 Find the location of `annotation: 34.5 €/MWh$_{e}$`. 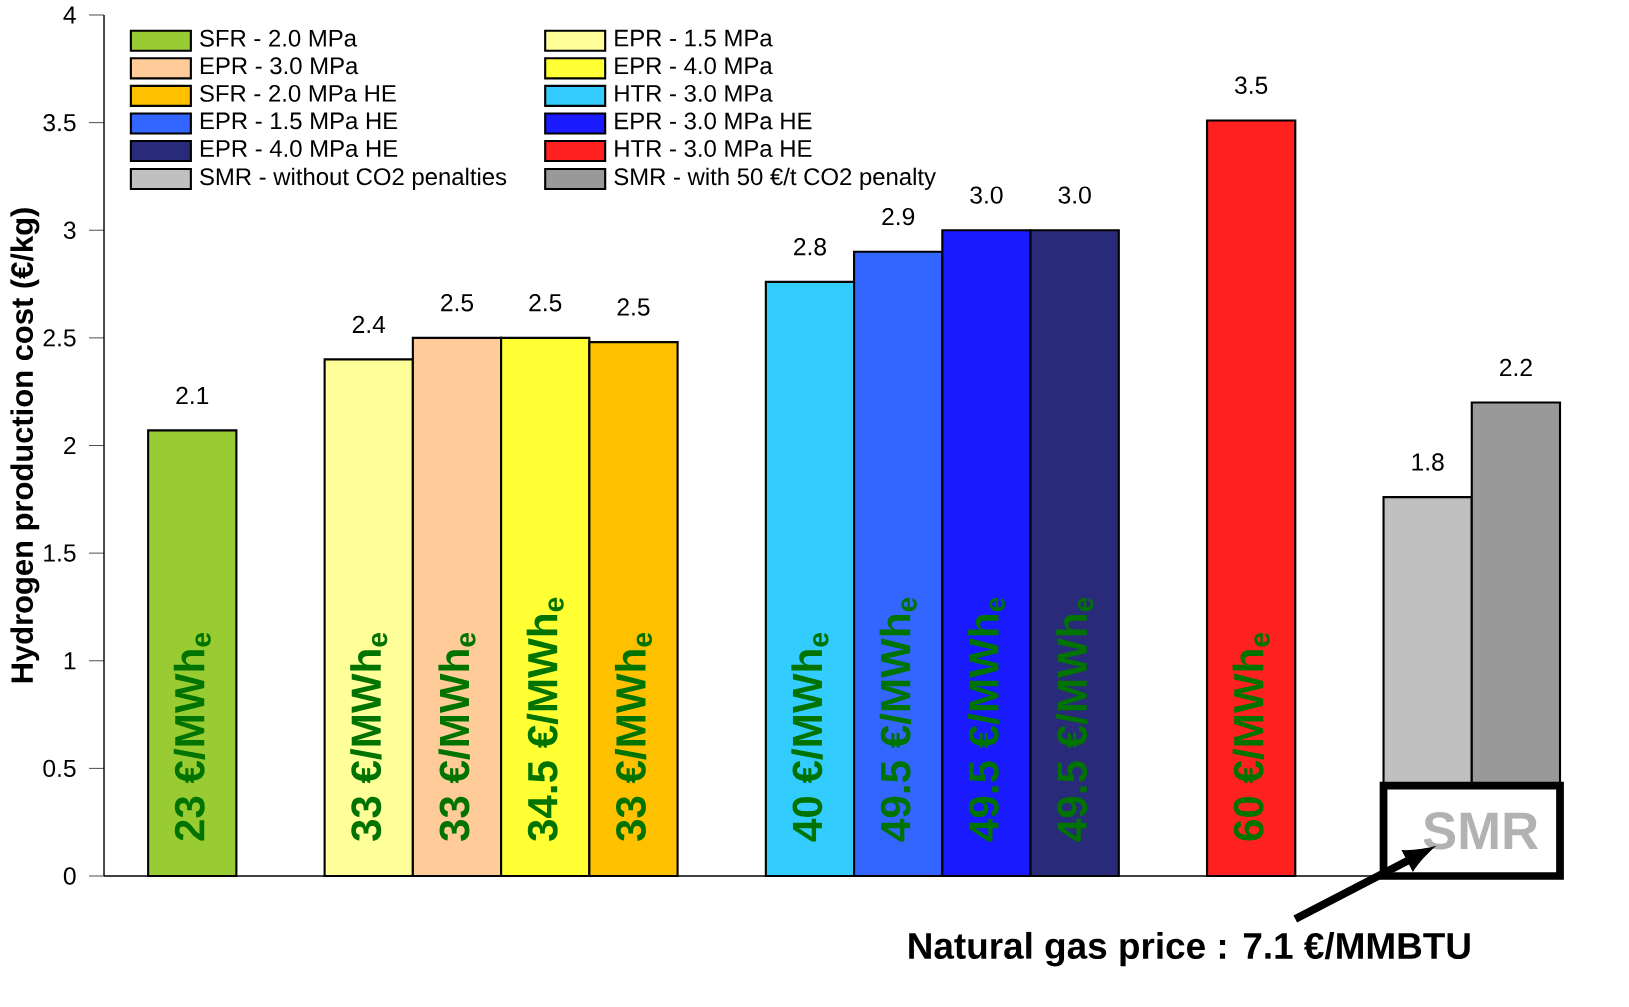

annotation: 34.5 €/MWh$_{e}$ is located at coordinates (545, 719).